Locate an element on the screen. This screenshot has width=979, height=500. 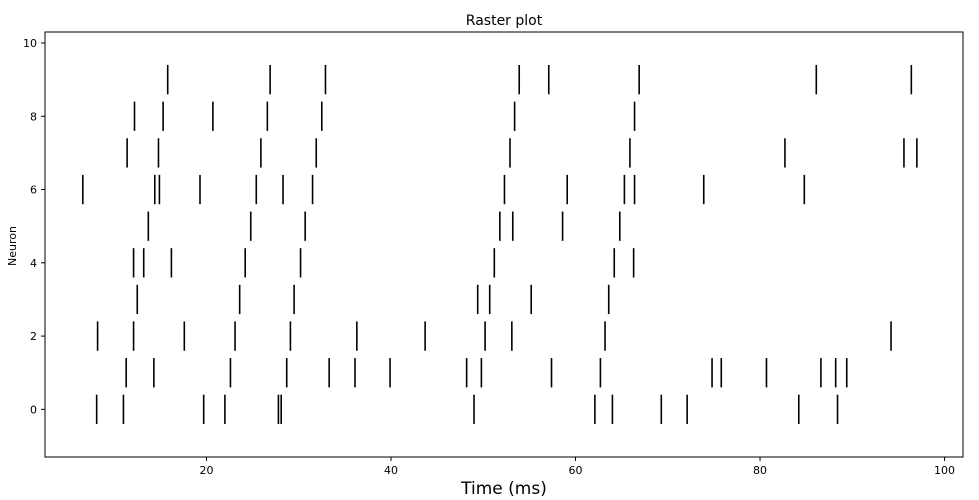
x-tick-label-100: 100 is located at coordinates (944, 470).